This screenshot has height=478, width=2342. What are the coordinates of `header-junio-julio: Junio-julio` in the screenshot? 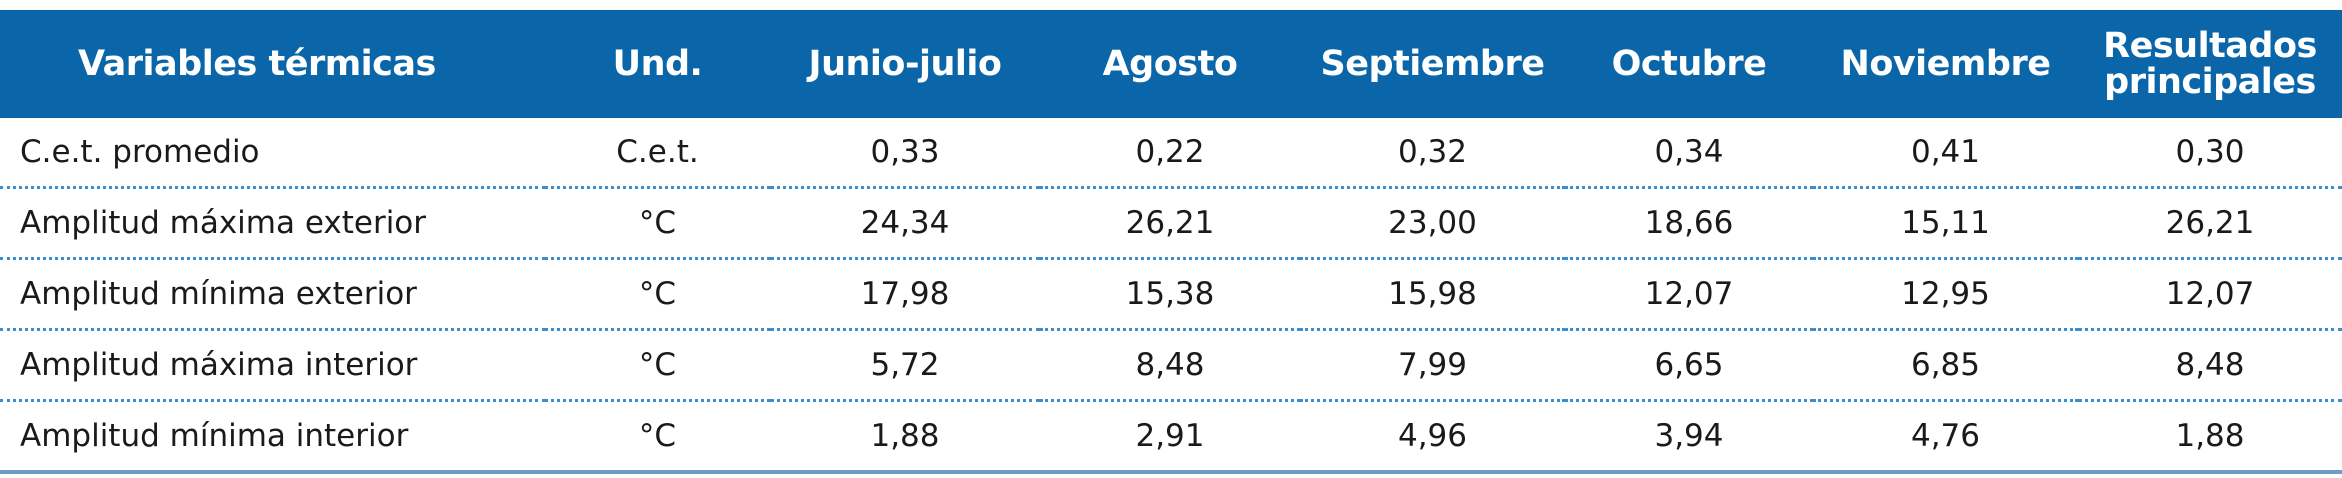 It's located at (905, 64).